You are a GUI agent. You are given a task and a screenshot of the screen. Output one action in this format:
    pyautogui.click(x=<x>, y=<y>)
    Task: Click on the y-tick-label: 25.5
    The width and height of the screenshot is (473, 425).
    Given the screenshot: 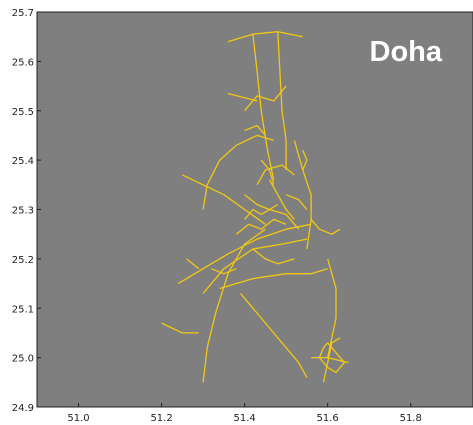 What is the action you would take?
    pyautogui.click(x=23, y=112)
    